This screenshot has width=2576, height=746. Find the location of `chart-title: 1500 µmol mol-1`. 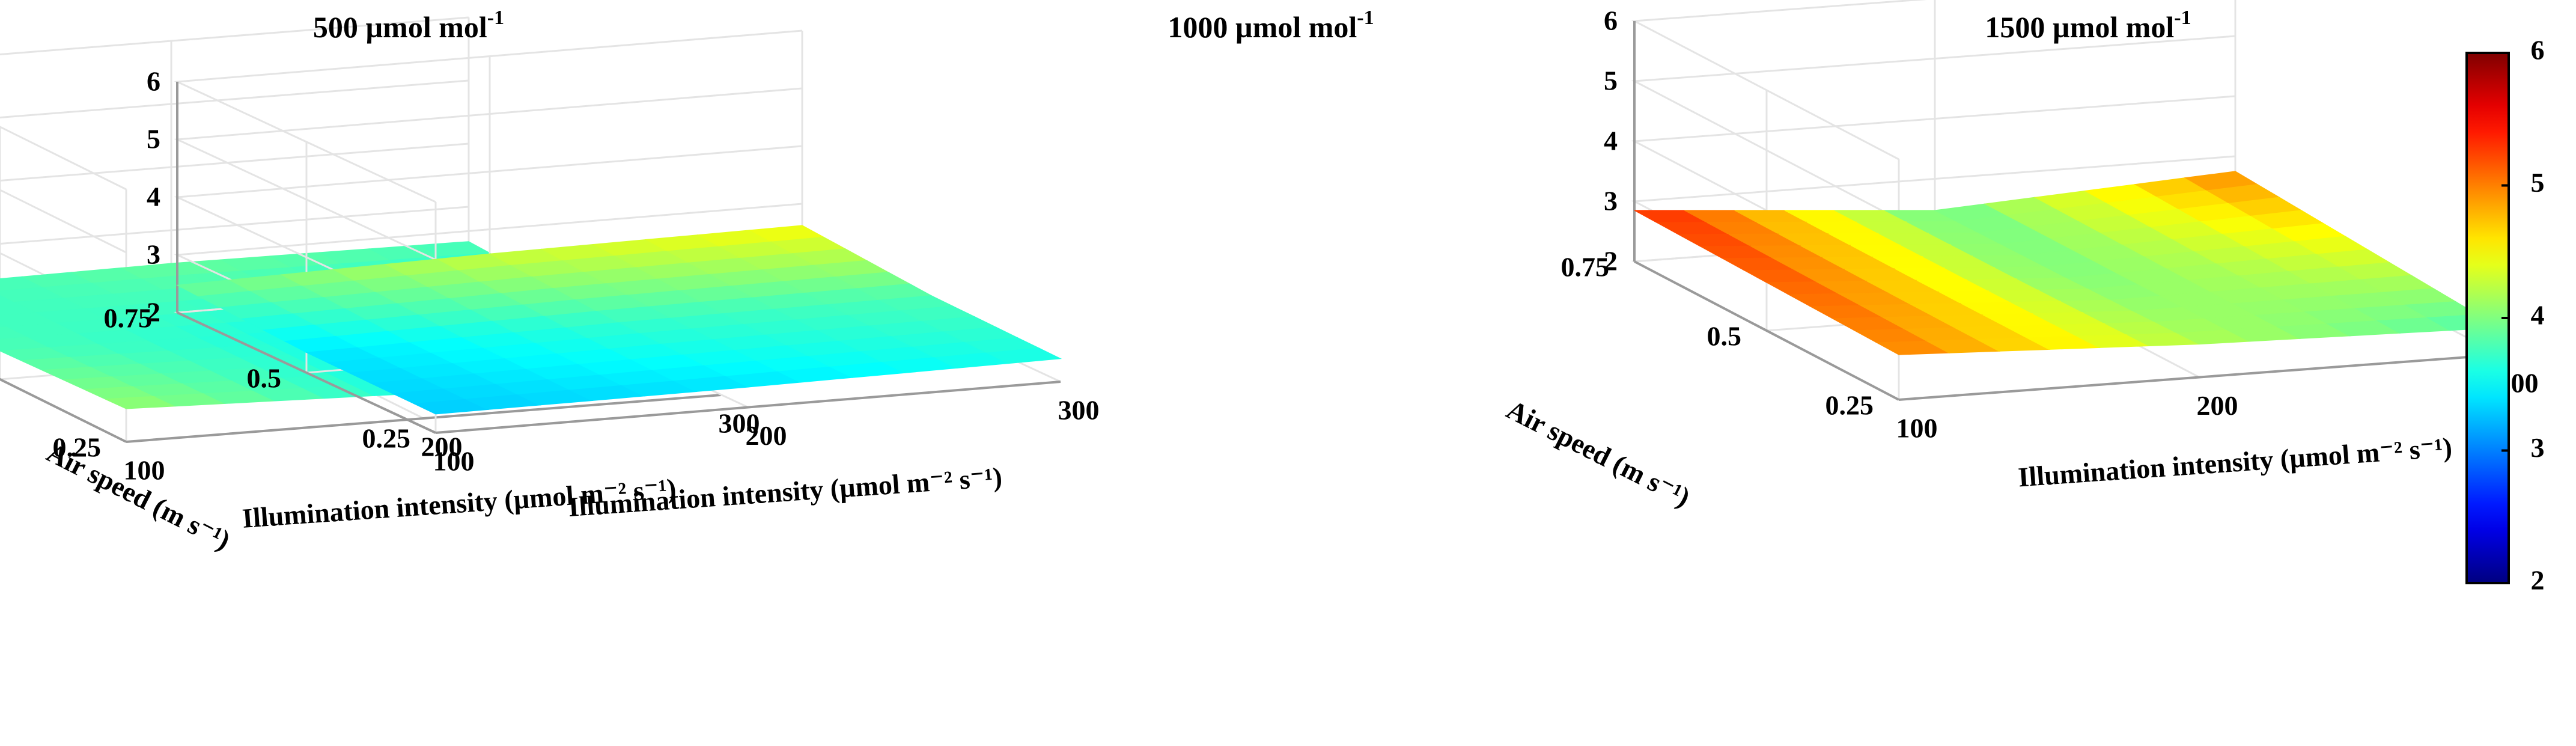

chart-title: 1500 µmol mol-1 is located at coordinates (2088, 25).